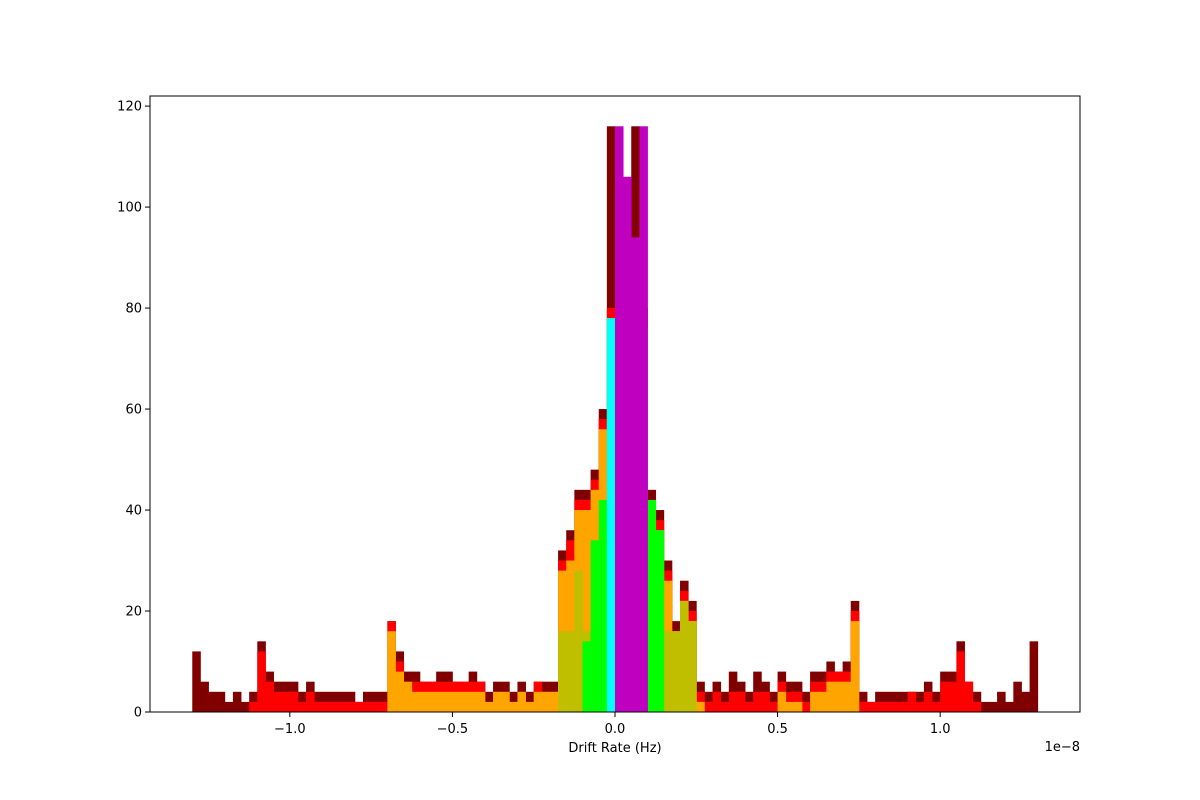 The image size is (1200, 800). I want to click on y-tick-label: 40, so click(133, 511).